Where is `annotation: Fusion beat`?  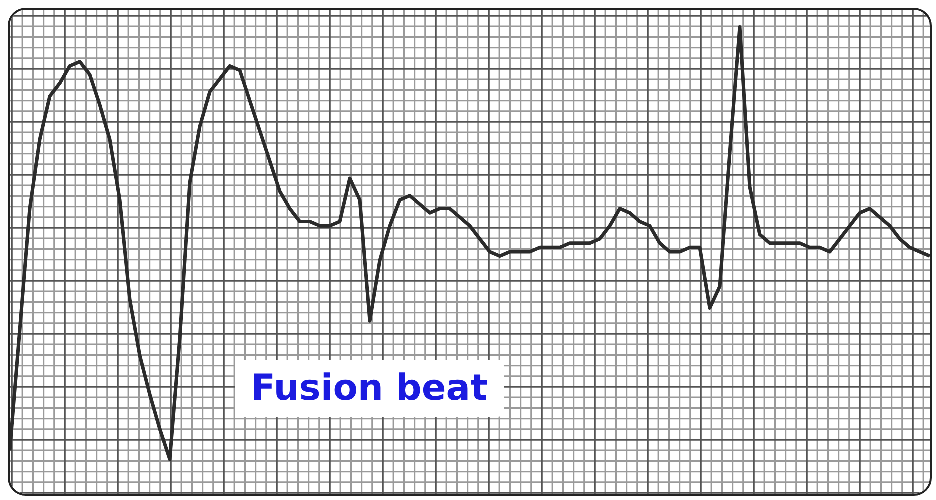
annotation: Fusion beat is located at coordinates (369, 388).